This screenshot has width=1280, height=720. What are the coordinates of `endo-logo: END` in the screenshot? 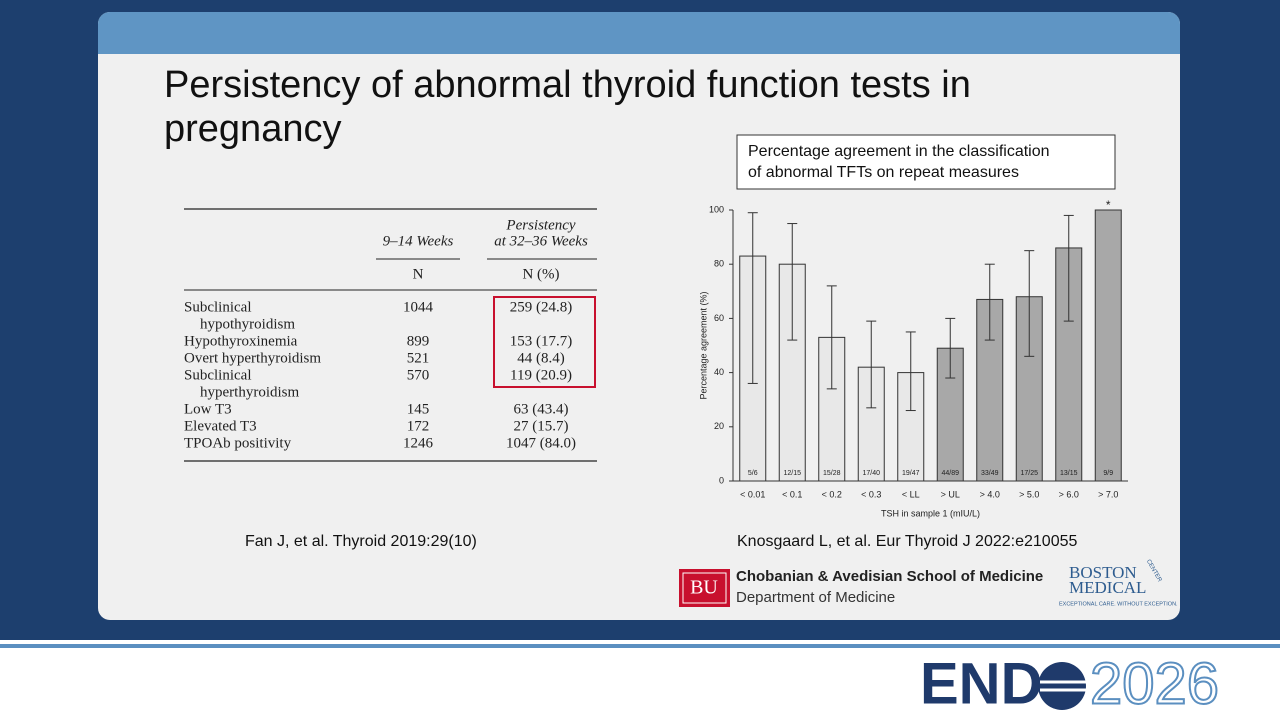 It's located at (981, 683).